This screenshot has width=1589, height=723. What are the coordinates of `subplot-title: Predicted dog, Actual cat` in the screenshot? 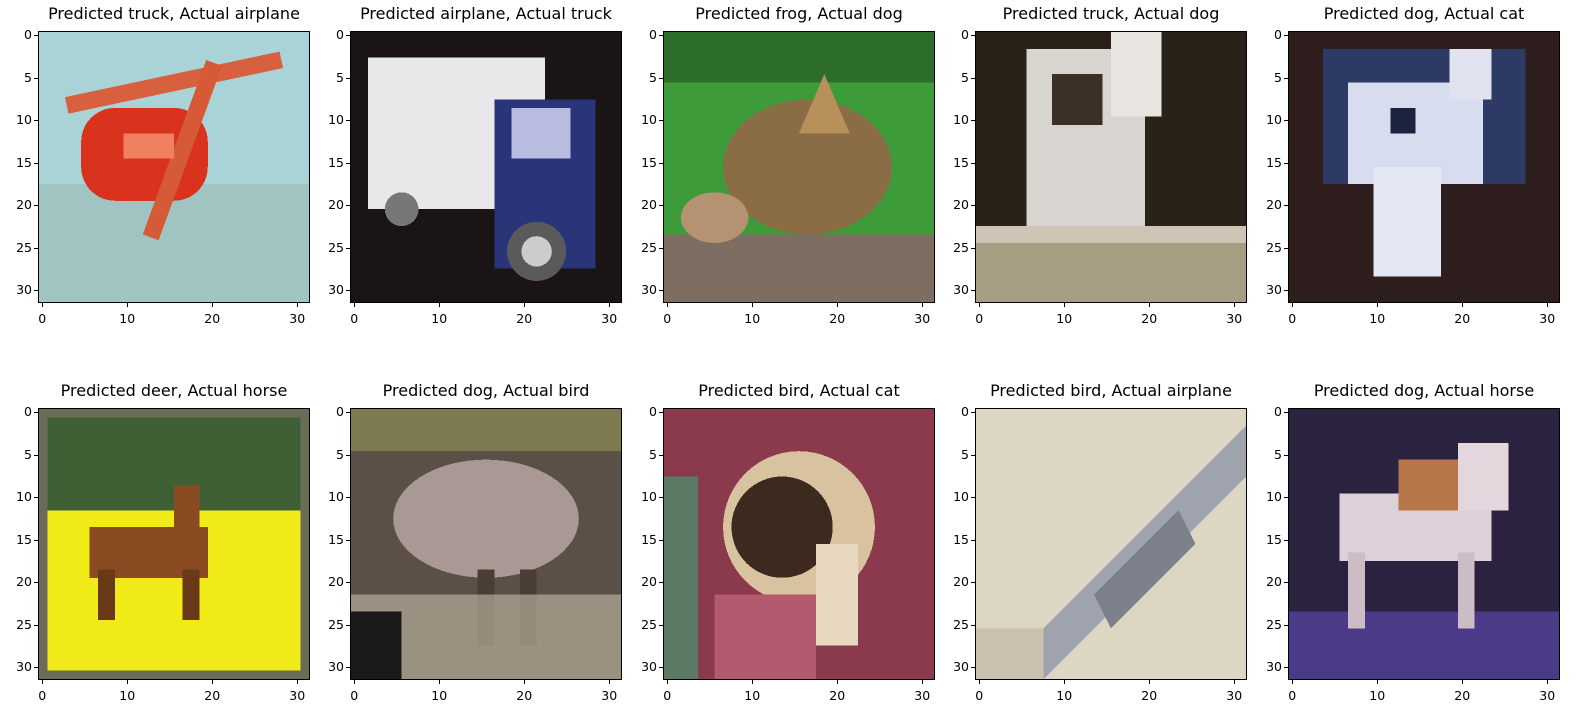 It's located at (1424, 13).